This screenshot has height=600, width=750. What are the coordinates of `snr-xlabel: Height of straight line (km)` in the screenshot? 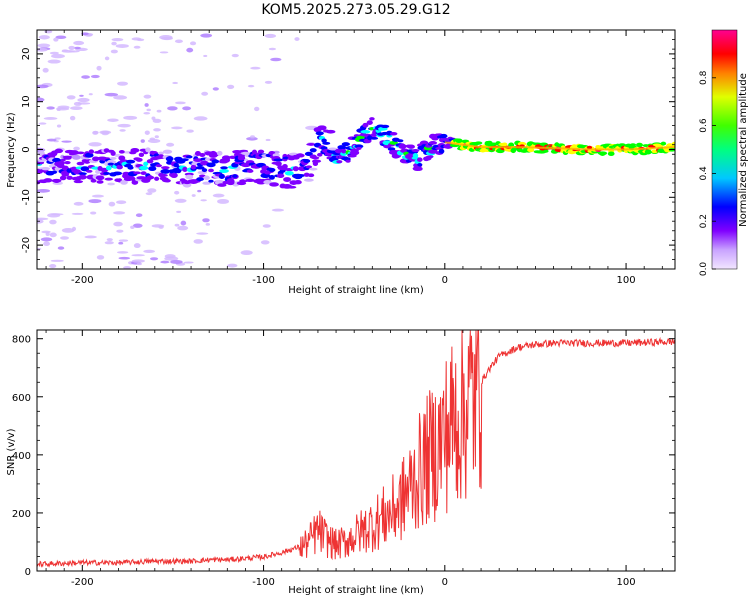 It's located at (356, 590).